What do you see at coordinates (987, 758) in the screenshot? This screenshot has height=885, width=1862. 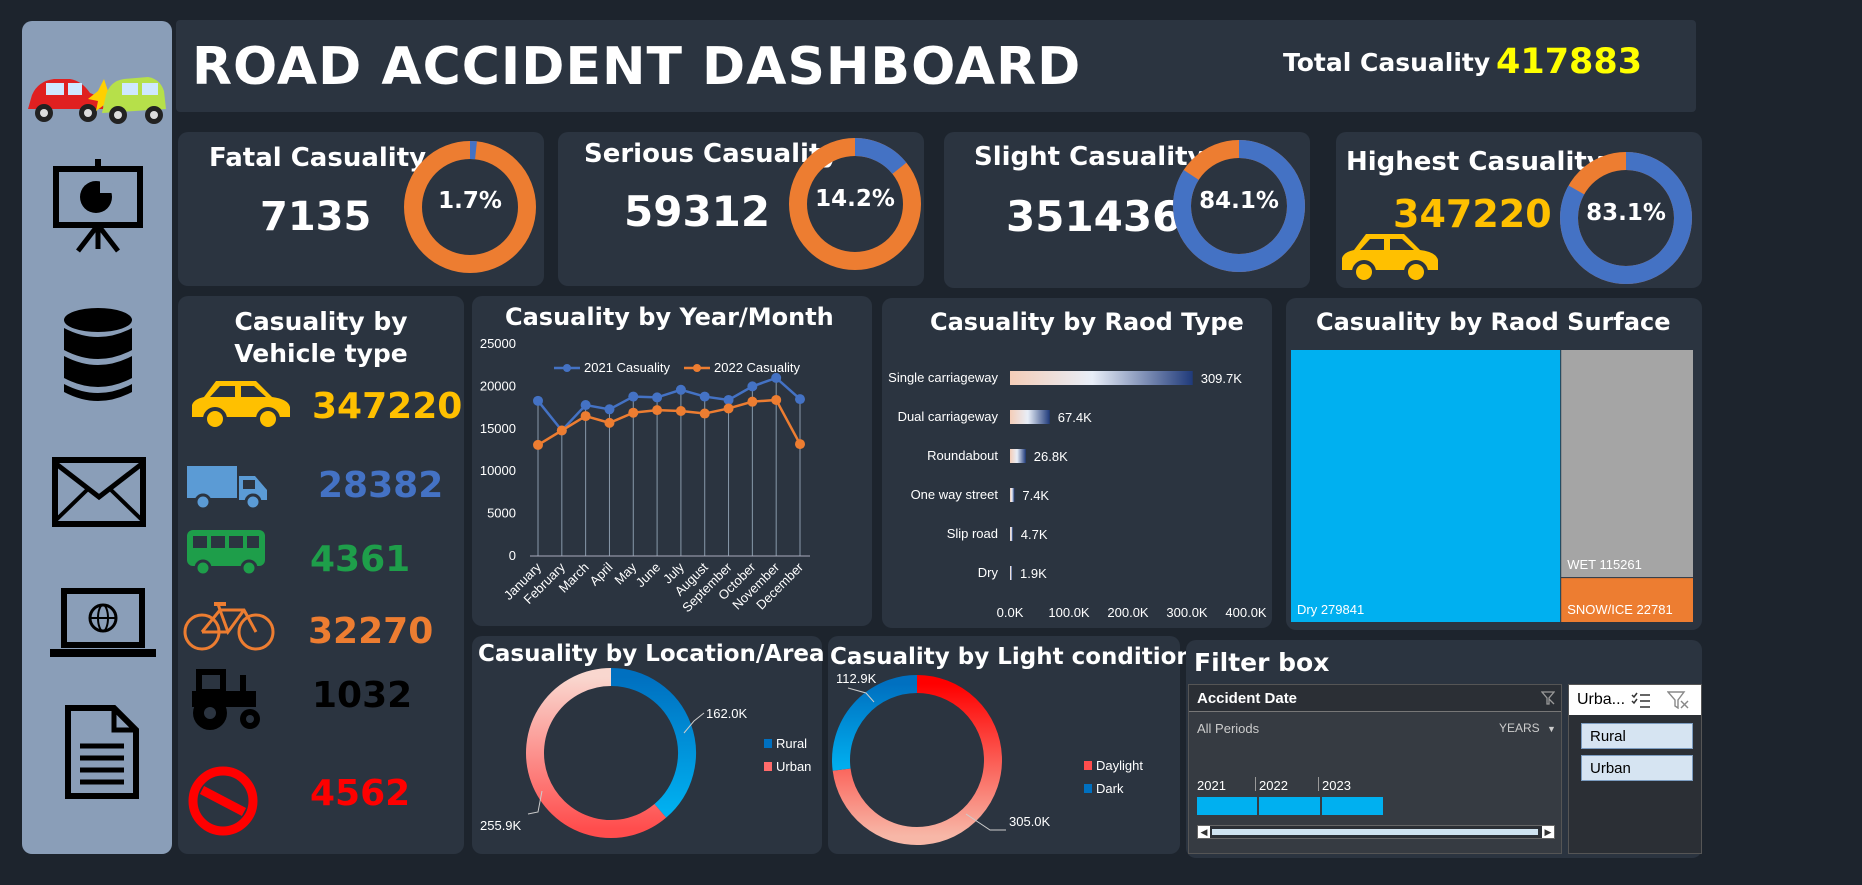 I see `light-donut: 305.0K 112.9K Daylight Dark` at bounding box center [987, 758].